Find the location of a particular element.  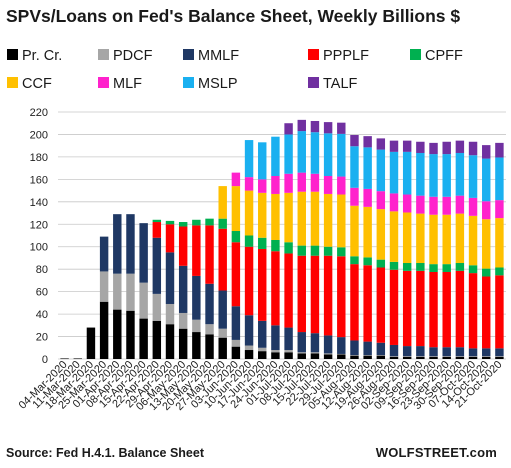

y-tick-label: 140 is located at coordinates (39, 203).